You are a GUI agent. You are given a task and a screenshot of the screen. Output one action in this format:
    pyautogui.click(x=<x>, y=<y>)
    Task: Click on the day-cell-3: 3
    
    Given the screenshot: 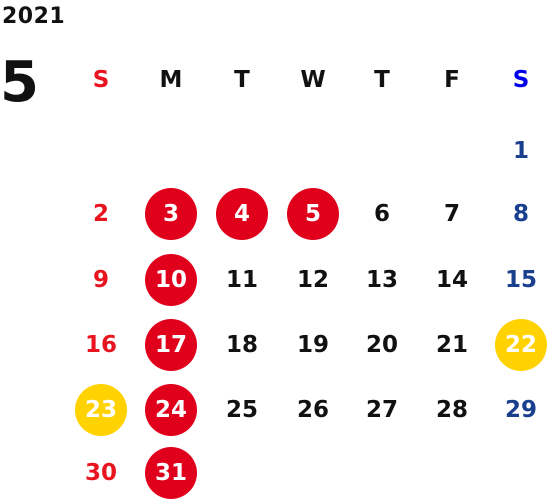 What is the action you would take?
    pyautogui.click(x=171, y=214)
    